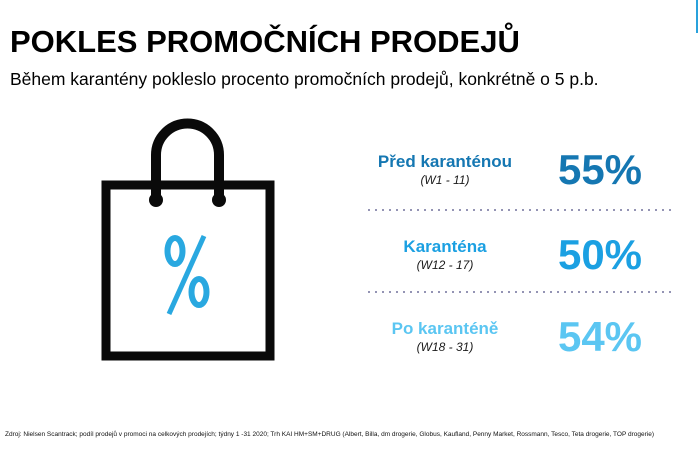 The image size is (700, 450). I want to click on stat-row-before-quarantine: Před karanténou (W1 - 11) 55%, so click(507, 170).